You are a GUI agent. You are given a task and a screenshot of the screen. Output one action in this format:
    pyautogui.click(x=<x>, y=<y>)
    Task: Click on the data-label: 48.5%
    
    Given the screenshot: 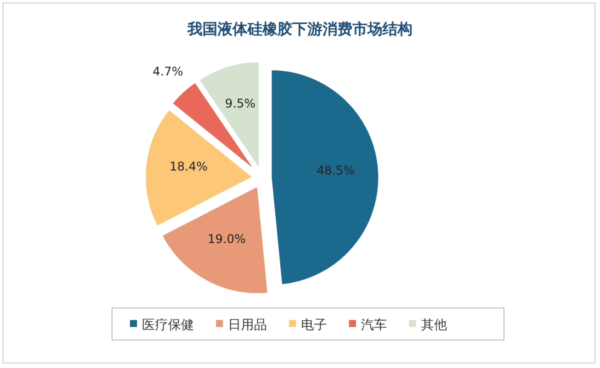 What is the action you would take?
    pyautogui.click(x=335, y=170)
    